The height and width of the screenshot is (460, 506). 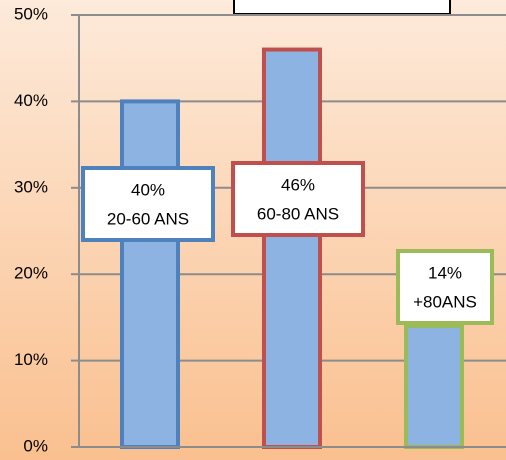 I want to click on y-tick-label: 40%, so click(x=31, y=100).